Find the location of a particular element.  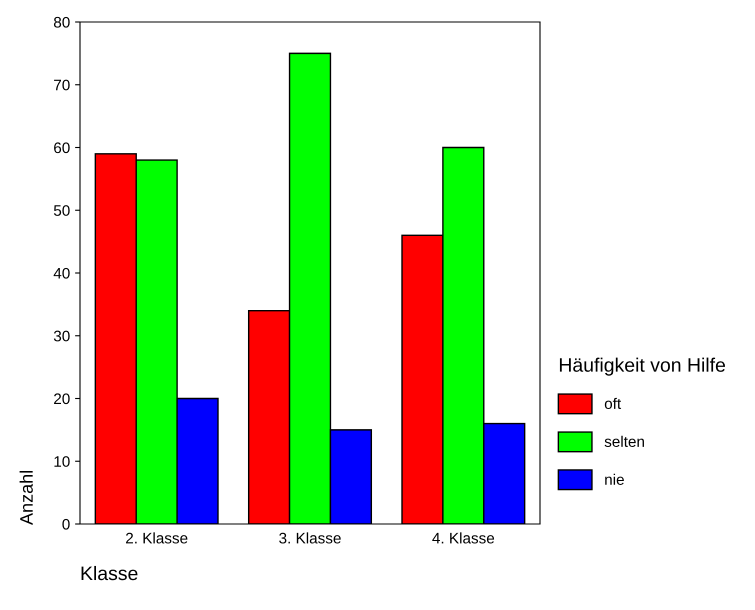

y-tick-label: 60 is located at coordinates (62, 148).